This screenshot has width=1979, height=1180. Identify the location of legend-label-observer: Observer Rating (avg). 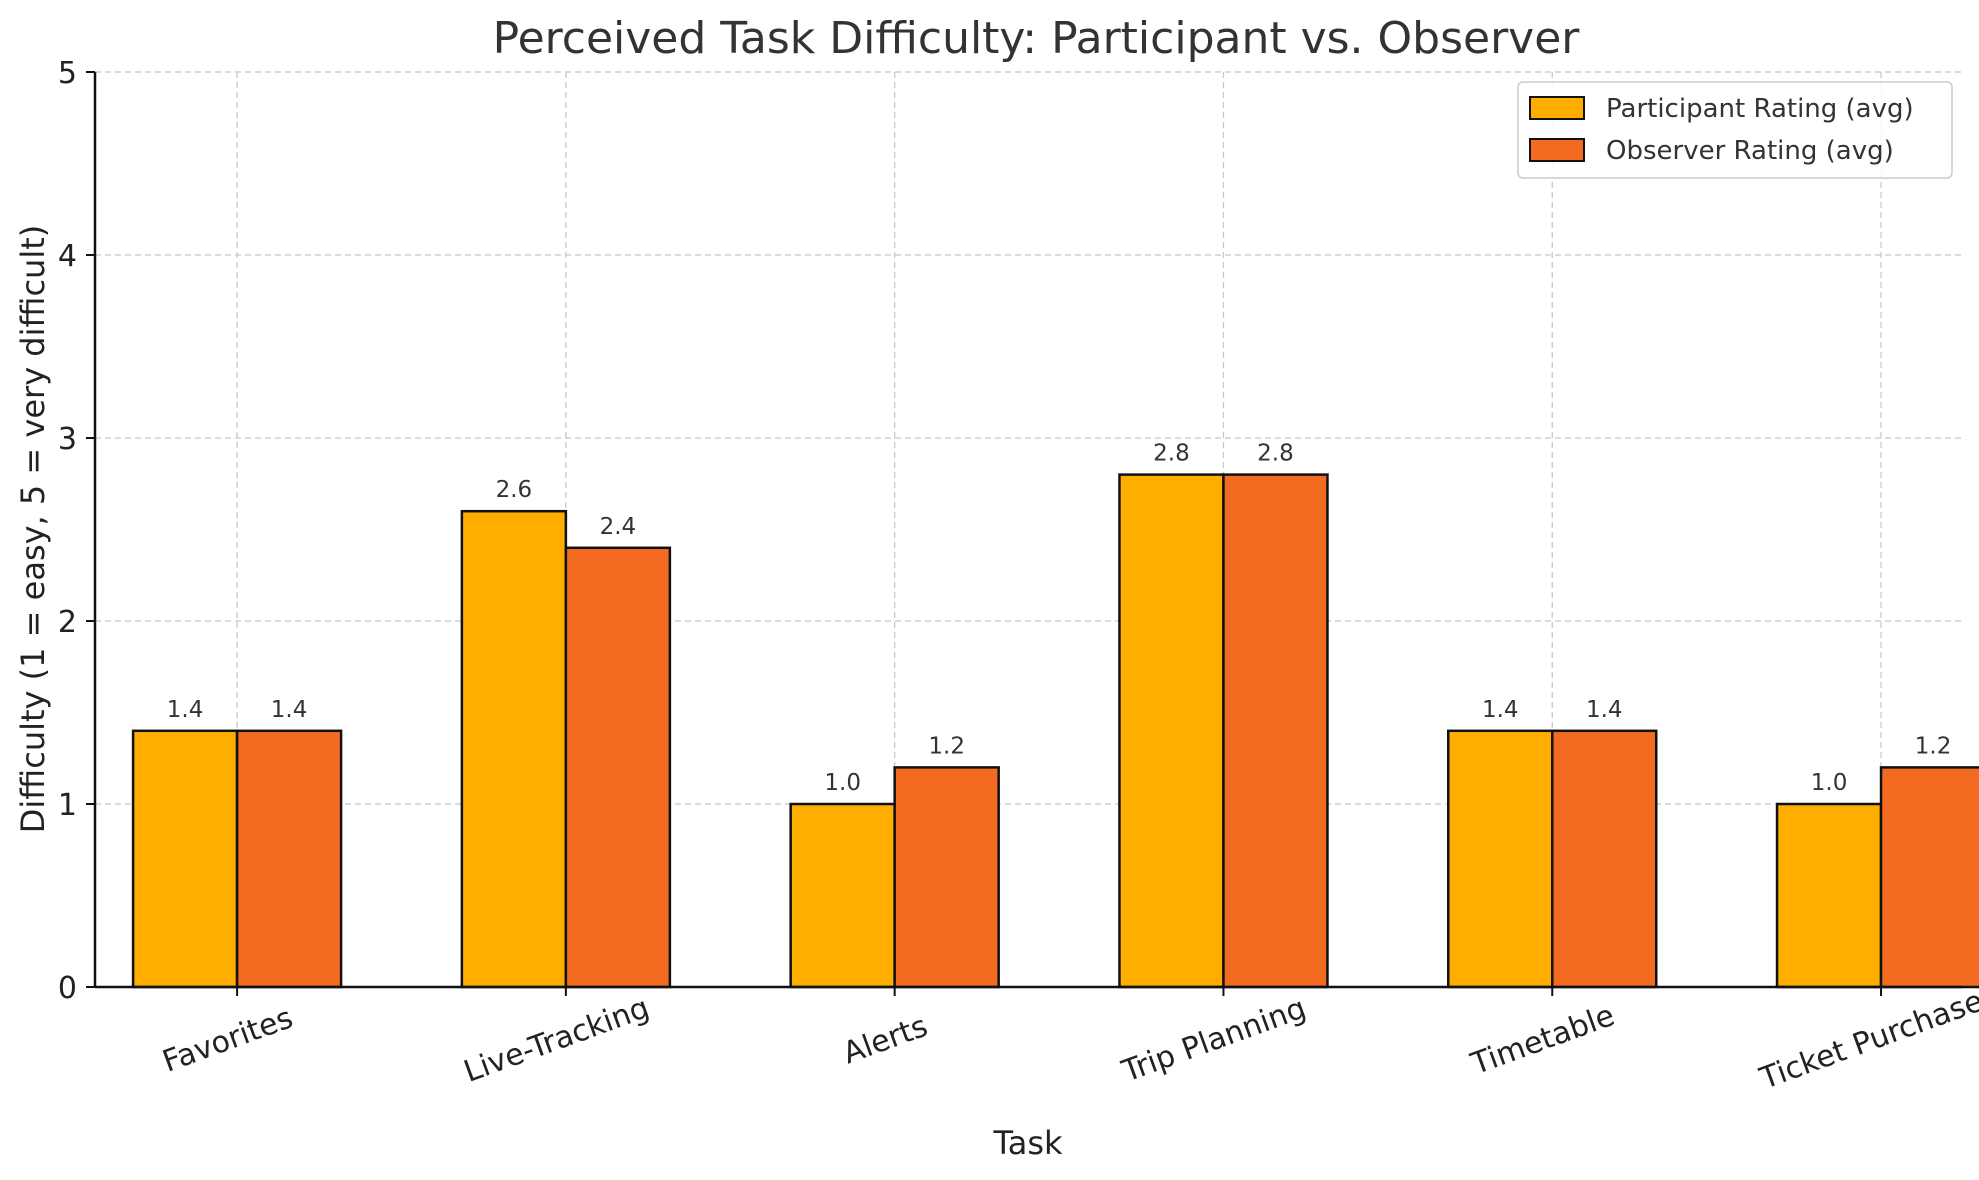
(1750, 151).